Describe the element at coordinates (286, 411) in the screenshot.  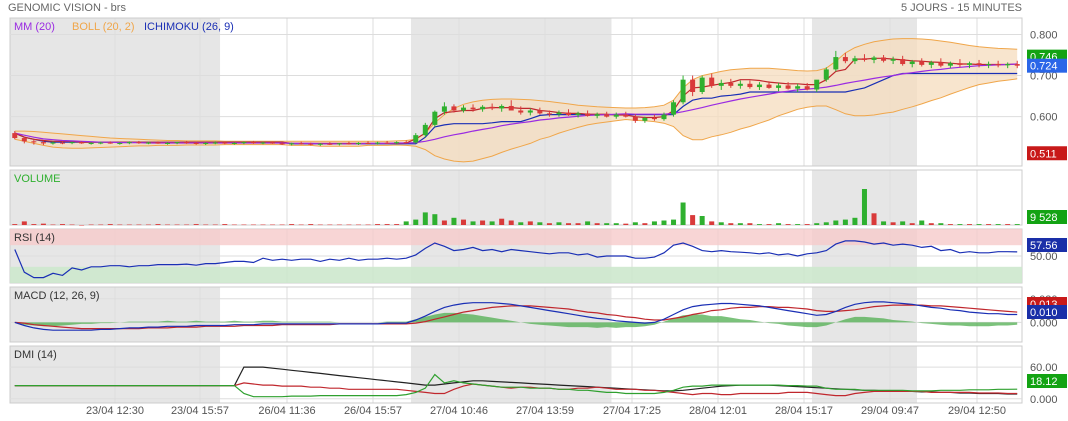
I see `x-tick-label: 26/04 11:36` at that location.